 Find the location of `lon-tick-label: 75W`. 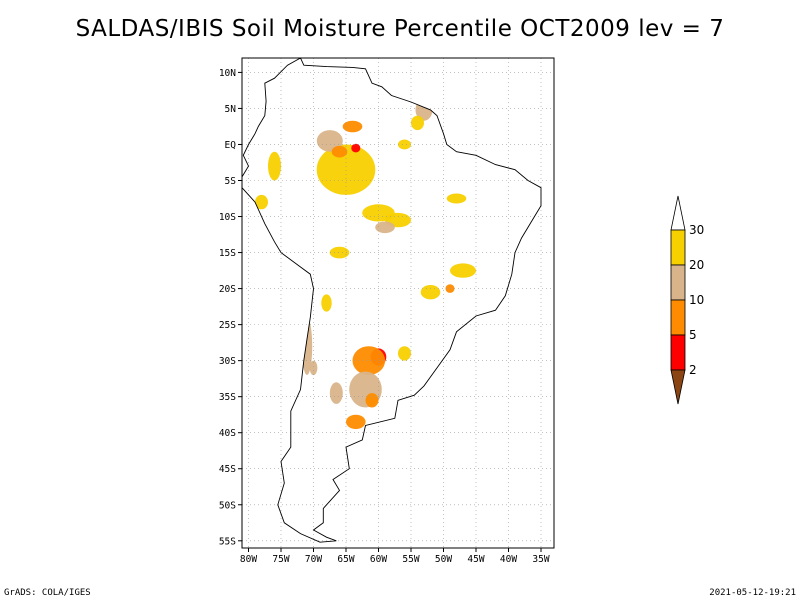

lon-tick-label: 75W is located at coordinates (280, 559).